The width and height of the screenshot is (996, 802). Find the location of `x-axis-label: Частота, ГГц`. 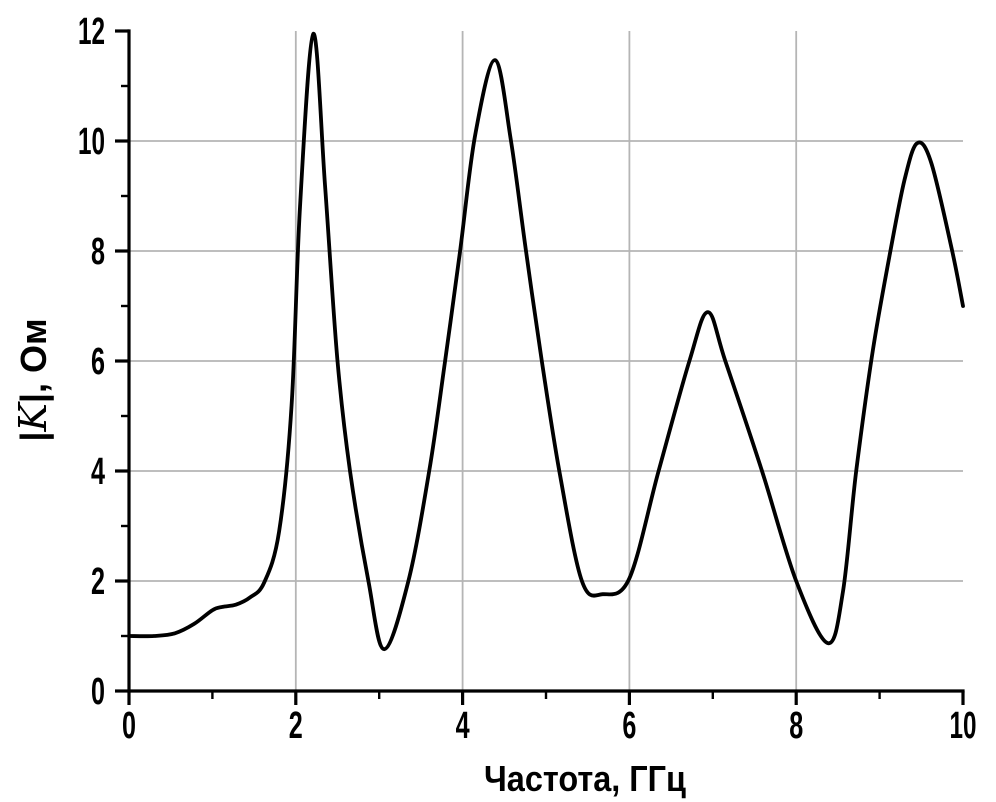

x-axis-label: Частота, ГГц is located at coordinates (585, 778).